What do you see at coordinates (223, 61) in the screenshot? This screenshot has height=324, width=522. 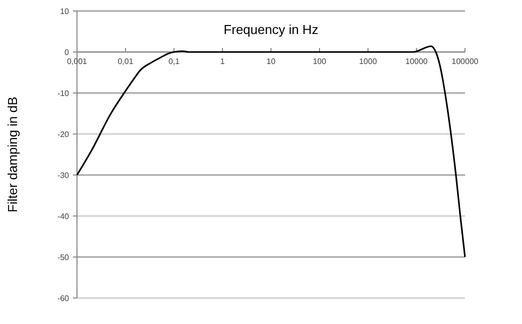 I see `x-tick-label: 1` at bounding box center [223, 61].